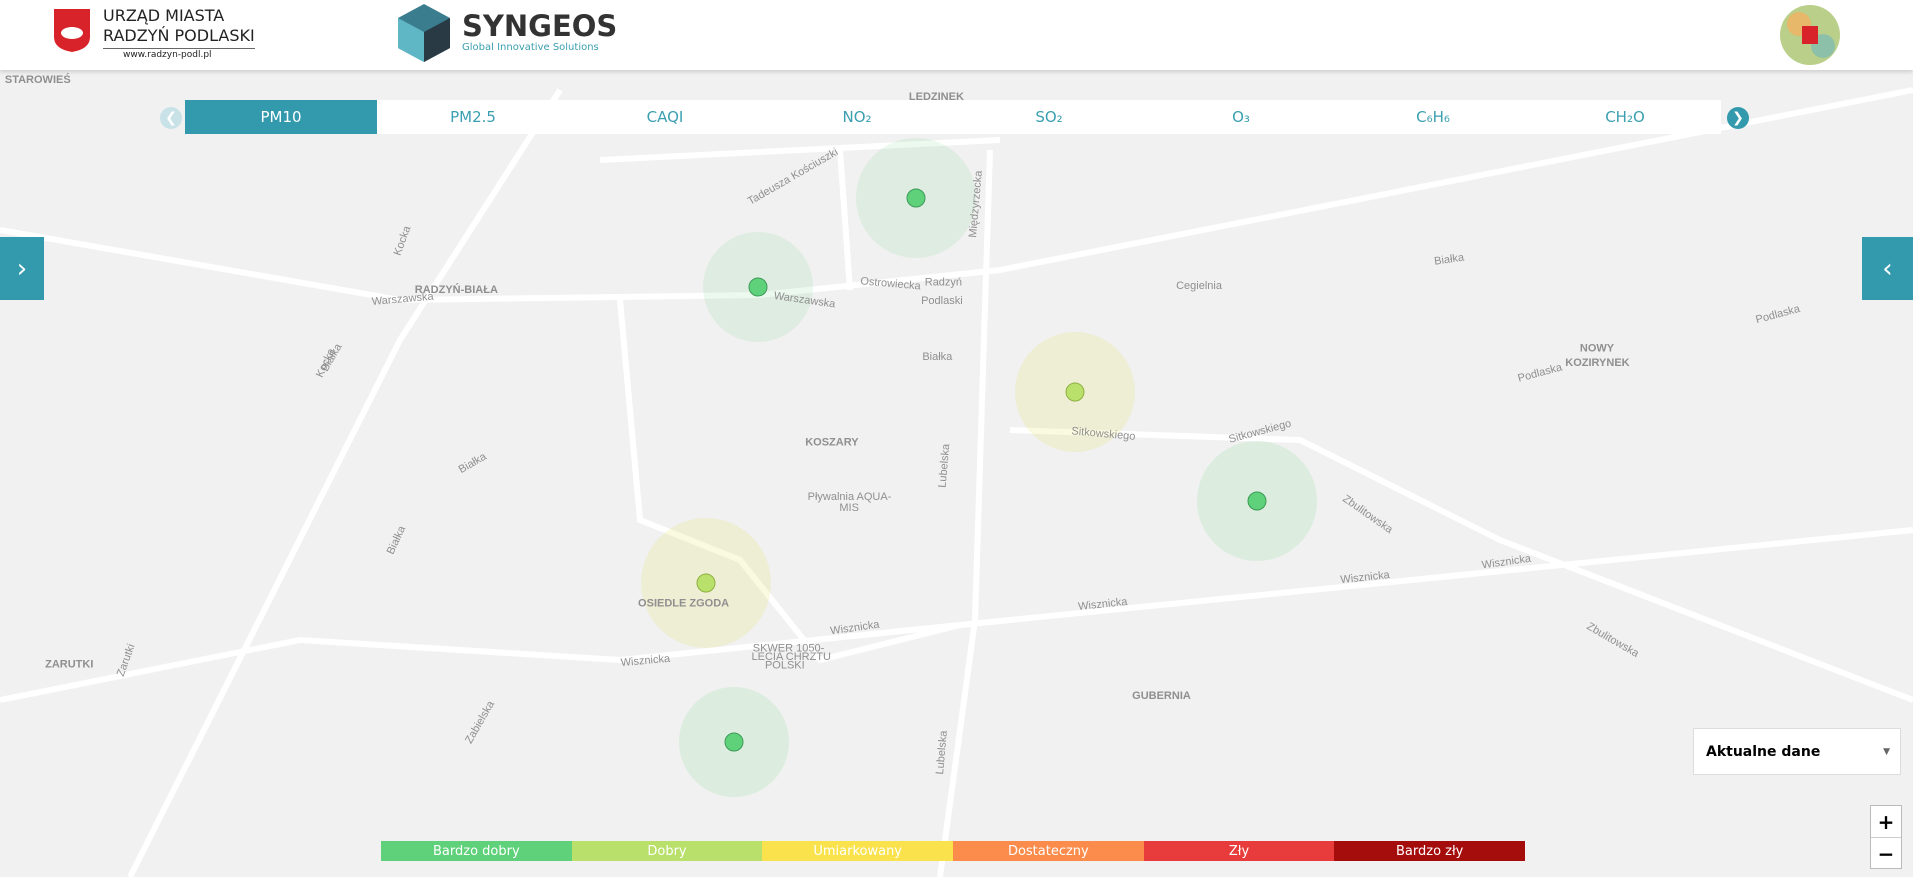 The width and height of the screenshot is (1913, 877). What do you see at coordinates (1430, 851) in the screenshot?
I see `legend-item: Bardzo zły` at bounding box center [1430, 851].